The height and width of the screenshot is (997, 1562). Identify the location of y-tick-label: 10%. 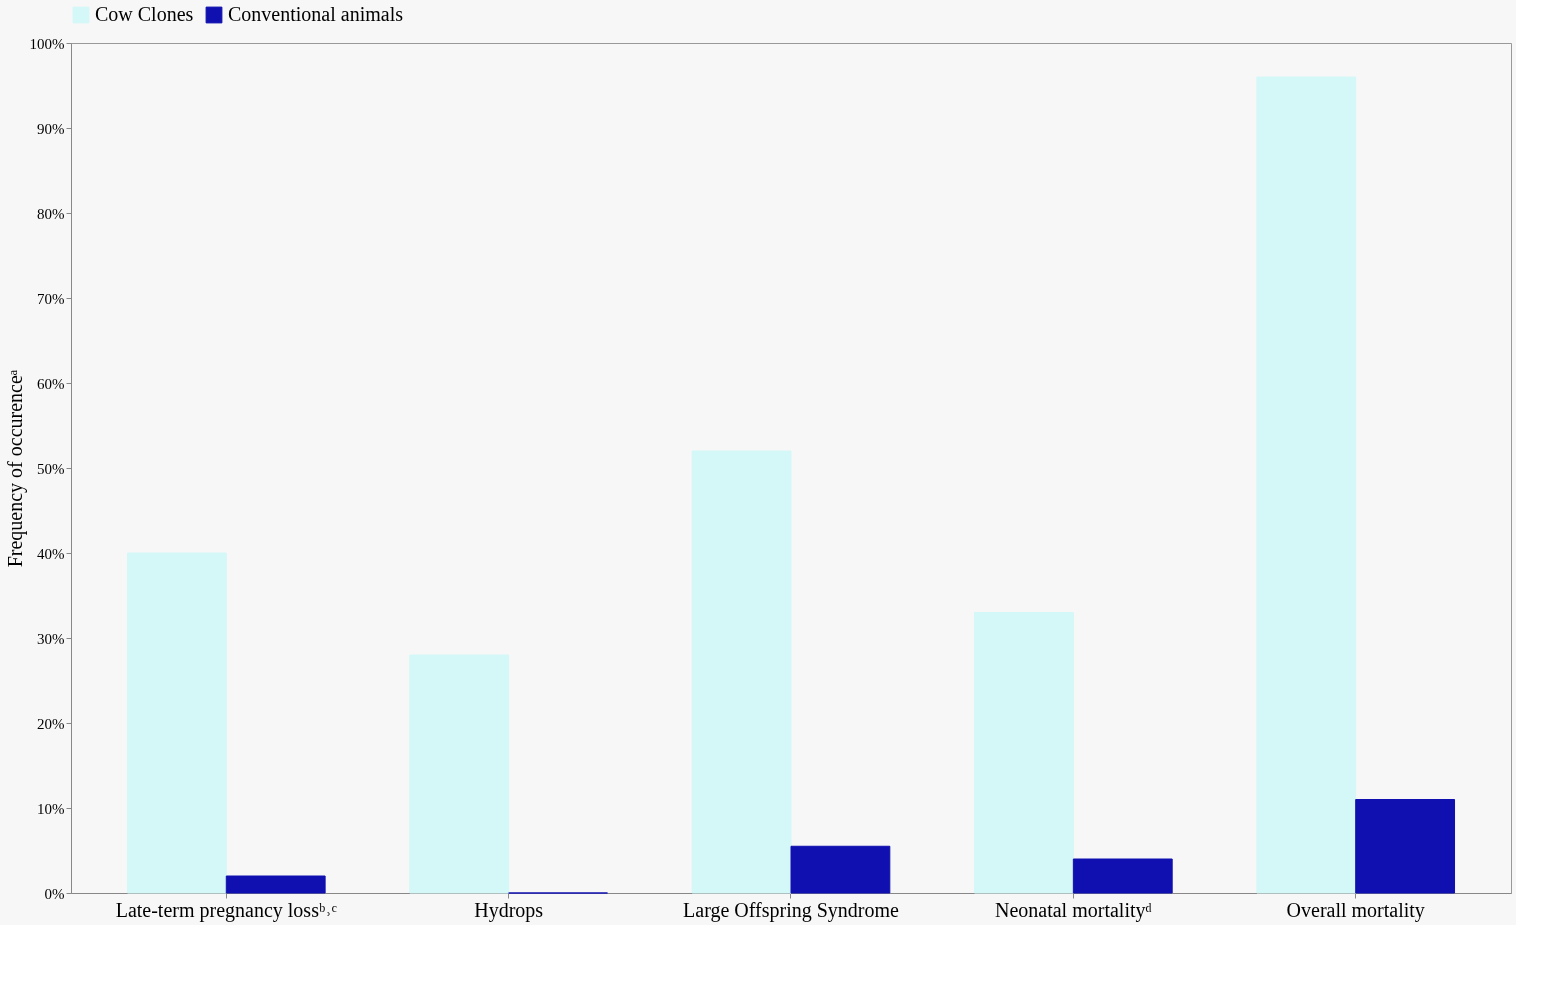
(51, 808).